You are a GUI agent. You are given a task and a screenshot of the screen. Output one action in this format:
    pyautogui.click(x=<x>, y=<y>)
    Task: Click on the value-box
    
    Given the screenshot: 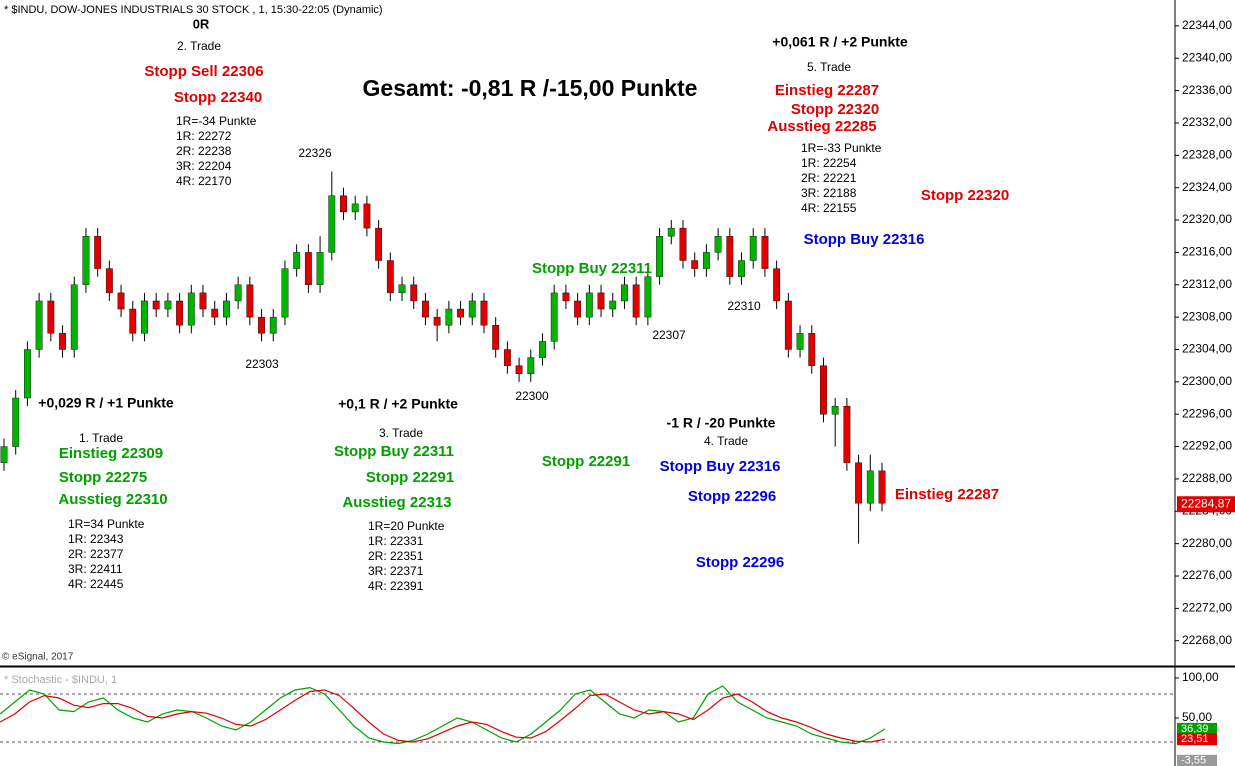 What is the action you would take?
    pyautogui.click(x=1197, y=739)
    